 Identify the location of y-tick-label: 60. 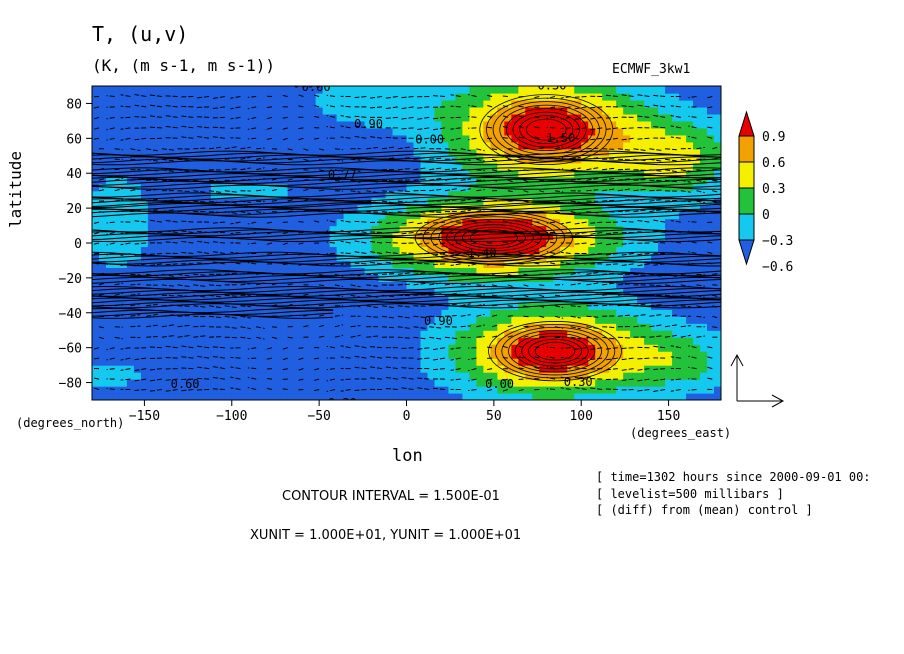
(74, 139).